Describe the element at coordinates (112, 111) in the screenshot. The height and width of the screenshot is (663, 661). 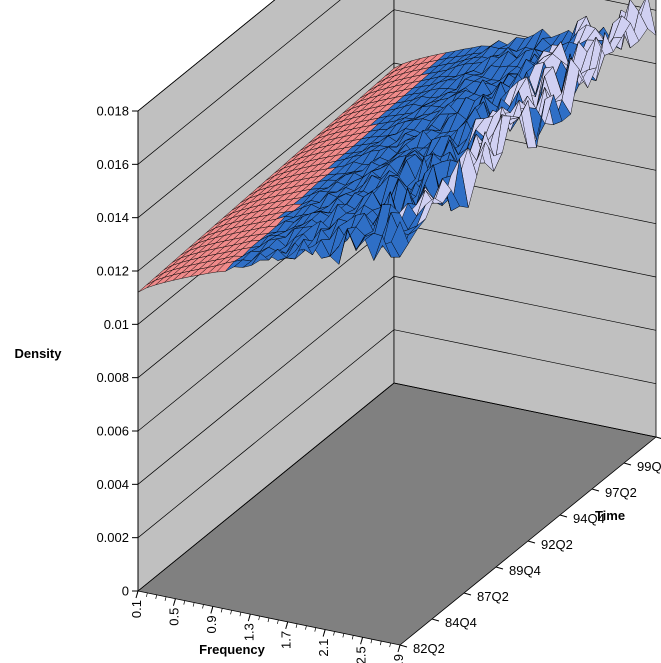
I see `y-tick-label: 0.018` at that location.